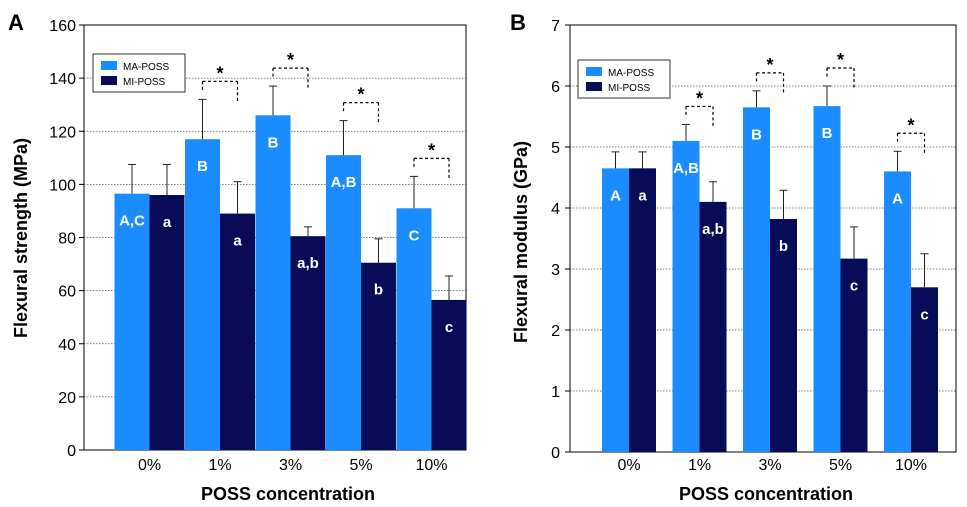 The width and height of the screenshot is (967, 507). What do you see at coordinates (555, 331) in the screenshot?
I see `panel-b-y-tick-label: 2` at bounding box center [555, 331].